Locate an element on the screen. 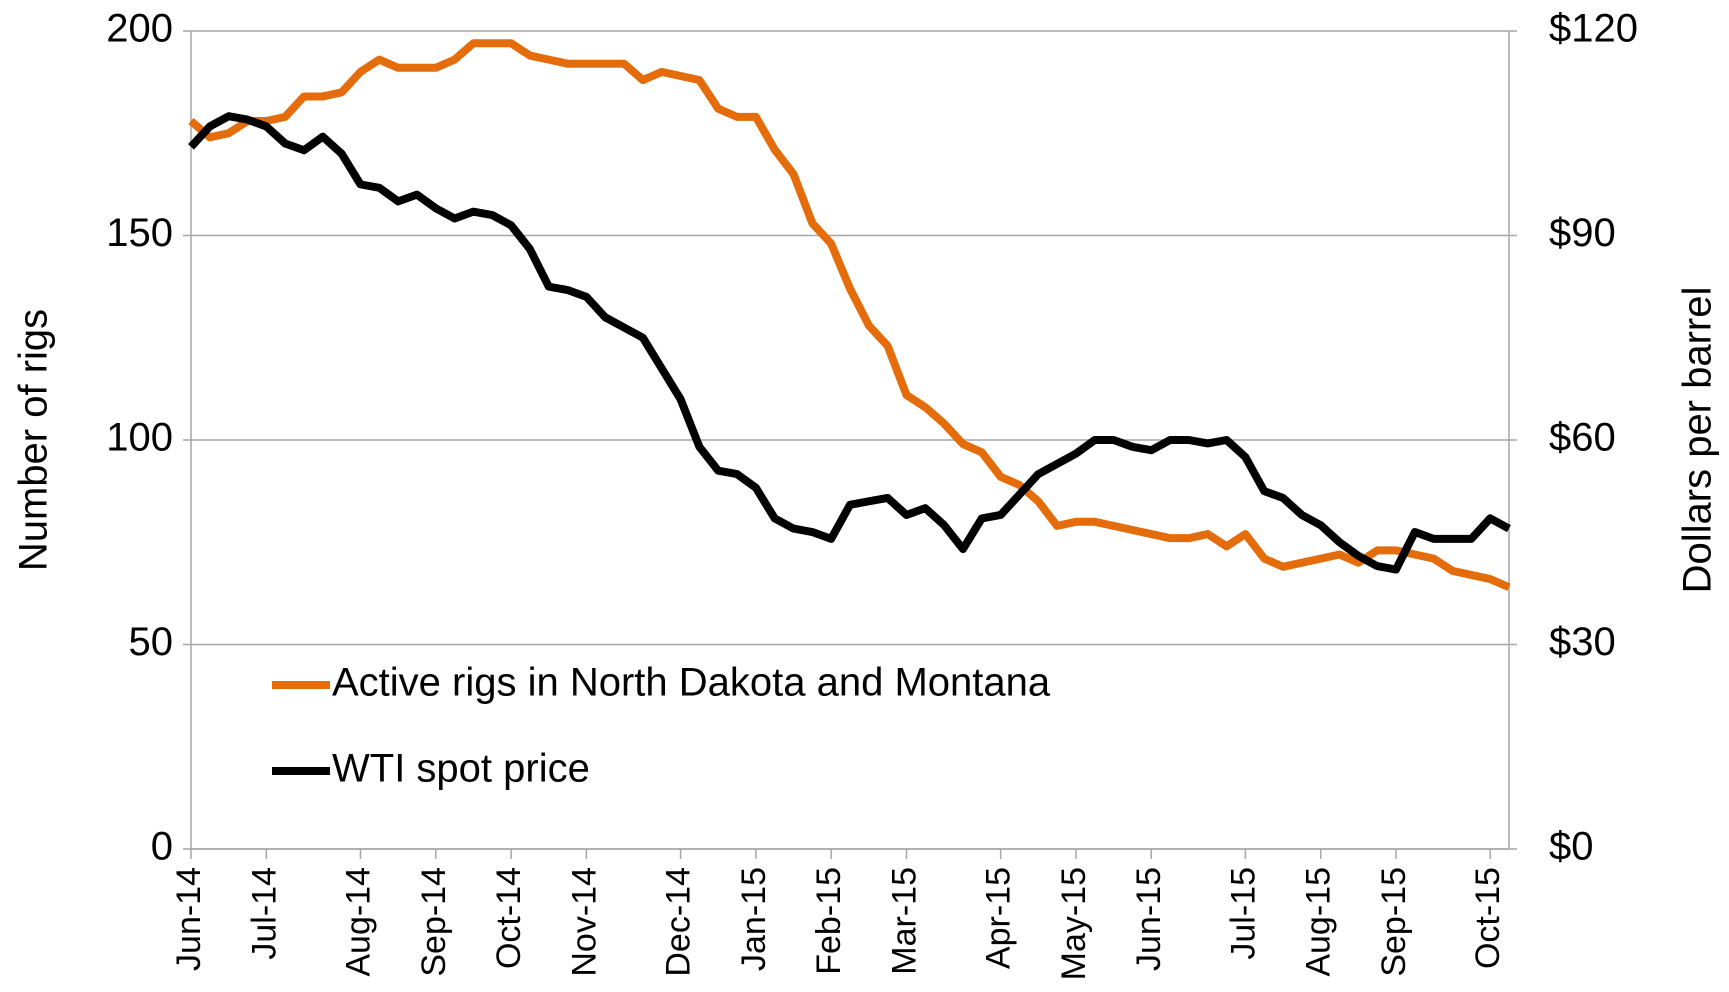  y-axis-label: Number of rigs is located at coordinates (34, 440).